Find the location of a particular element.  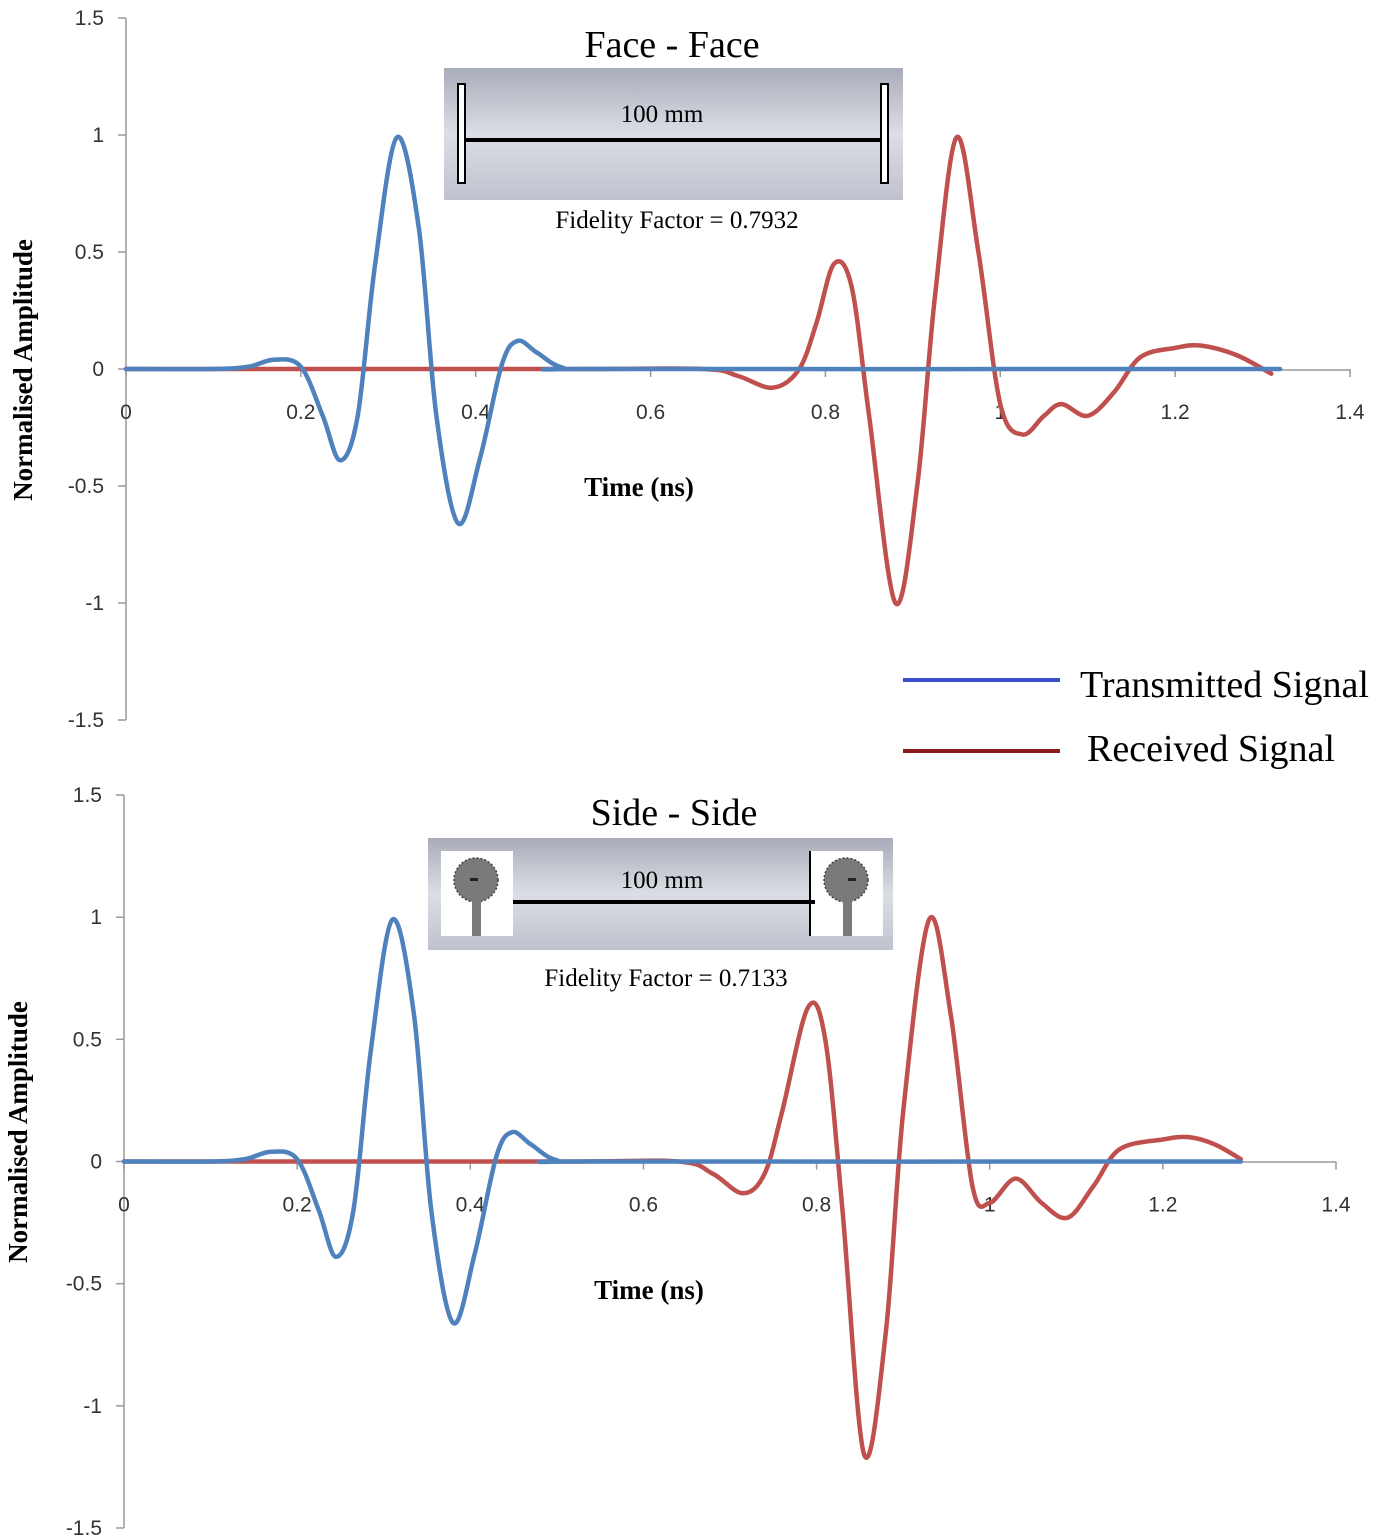

side-side-inset: 100 mm is located at coordinates (660, 894).